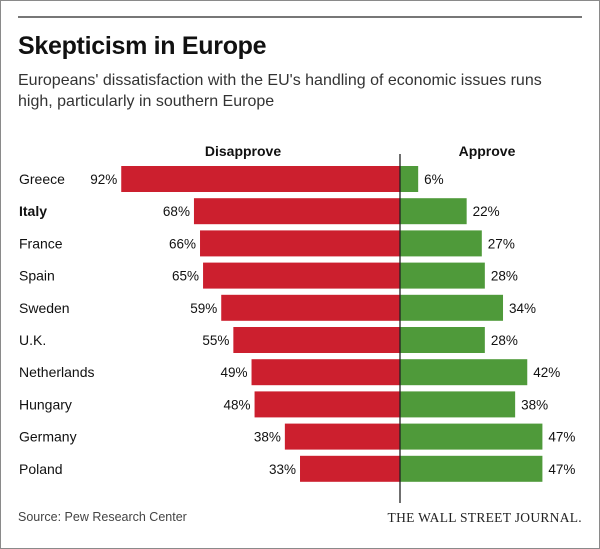  I want to click on value-label-approve-spain: 28%, so click(504, 276).